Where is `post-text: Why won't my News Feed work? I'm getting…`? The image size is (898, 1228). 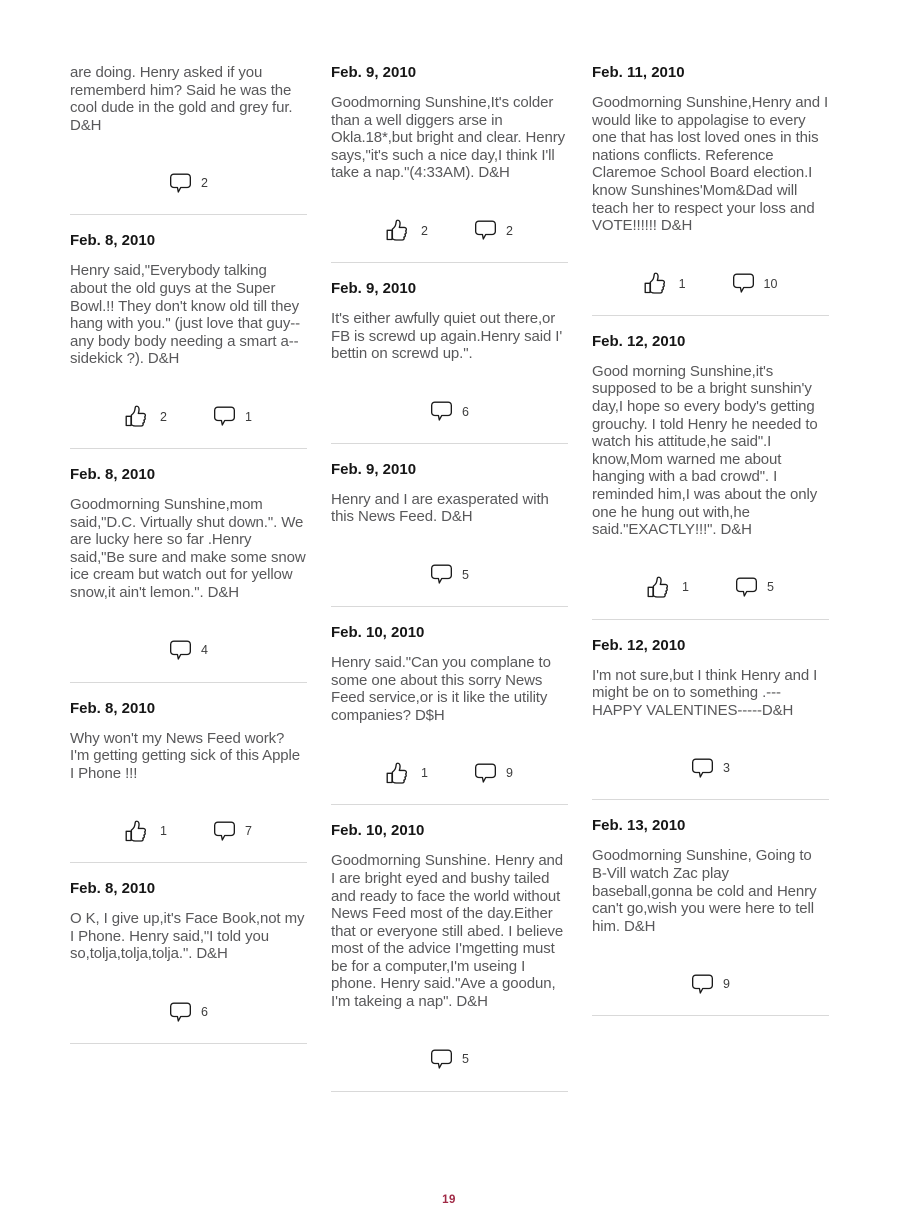
post-text: Why won't my News Feed work? I'm getting… is located at coordinates (185, 755).